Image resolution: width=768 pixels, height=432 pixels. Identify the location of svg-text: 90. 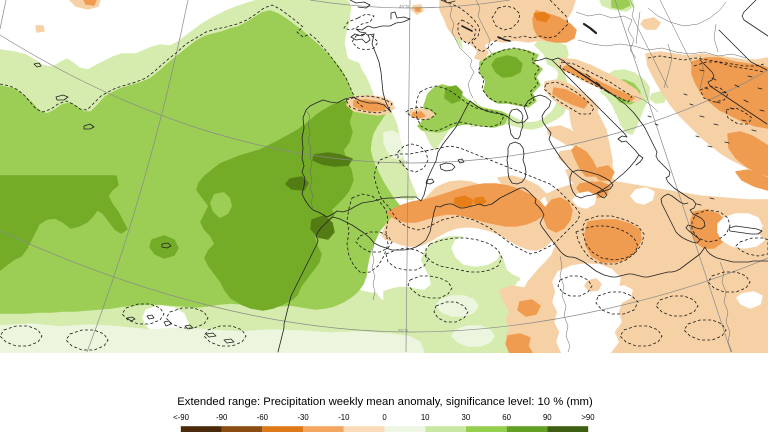
(547, 417).